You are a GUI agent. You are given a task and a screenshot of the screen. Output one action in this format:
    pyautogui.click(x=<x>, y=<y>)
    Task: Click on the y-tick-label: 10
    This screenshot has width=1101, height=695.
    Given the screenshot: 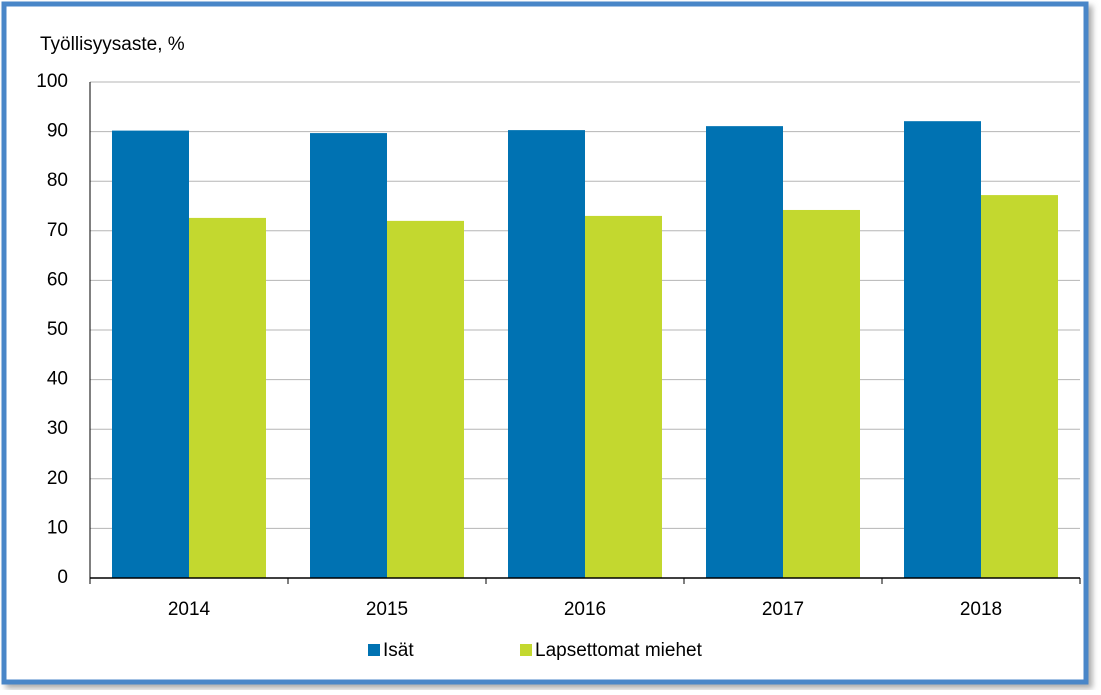 What is the action you would take?
    pyautogui.click(x=57, y=527)
    